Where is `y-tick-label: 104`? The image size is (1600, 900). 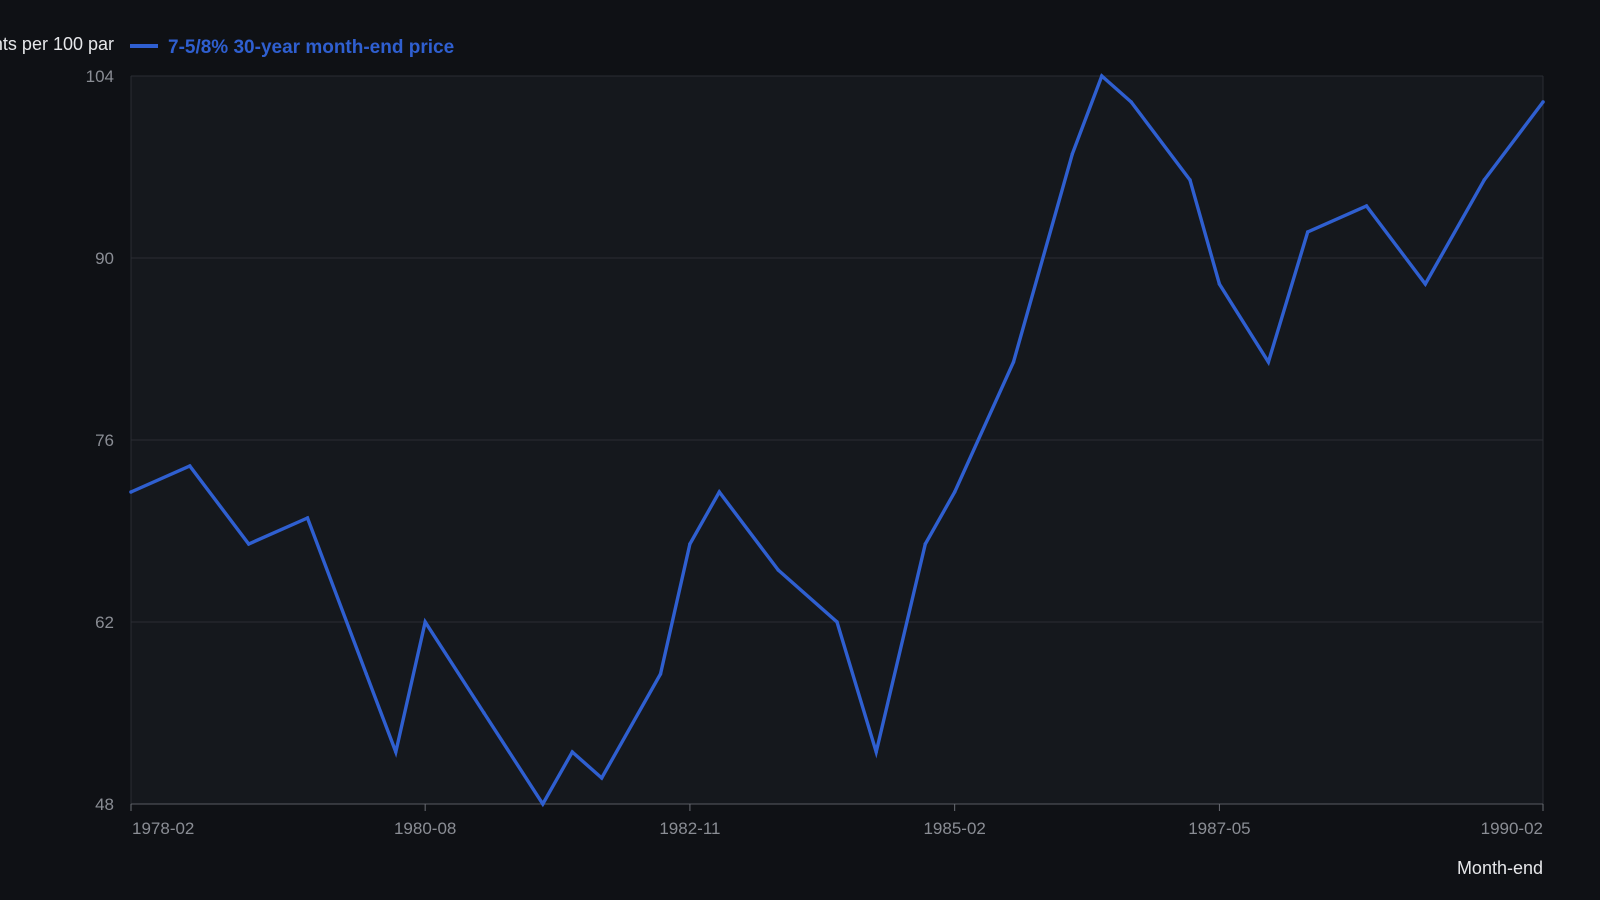 y-tick-label: 104 is located at coordinates (100, 76).